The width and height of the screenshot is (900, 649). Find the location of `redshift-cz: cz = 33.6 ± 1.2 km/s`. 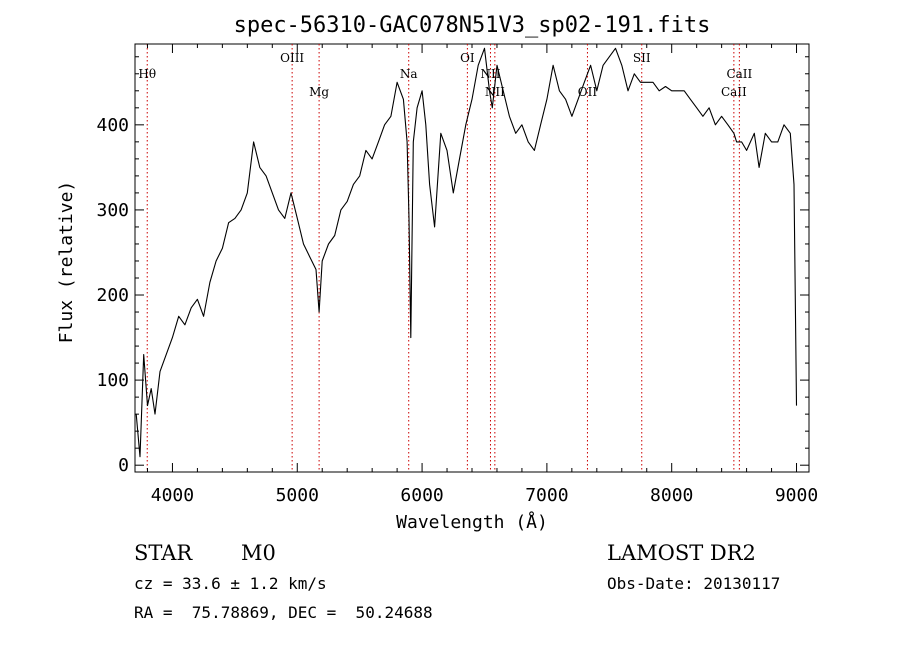

redshift-cz: cz = 33.6 ± 1.2 km/s is located at coordinates (230, 583).